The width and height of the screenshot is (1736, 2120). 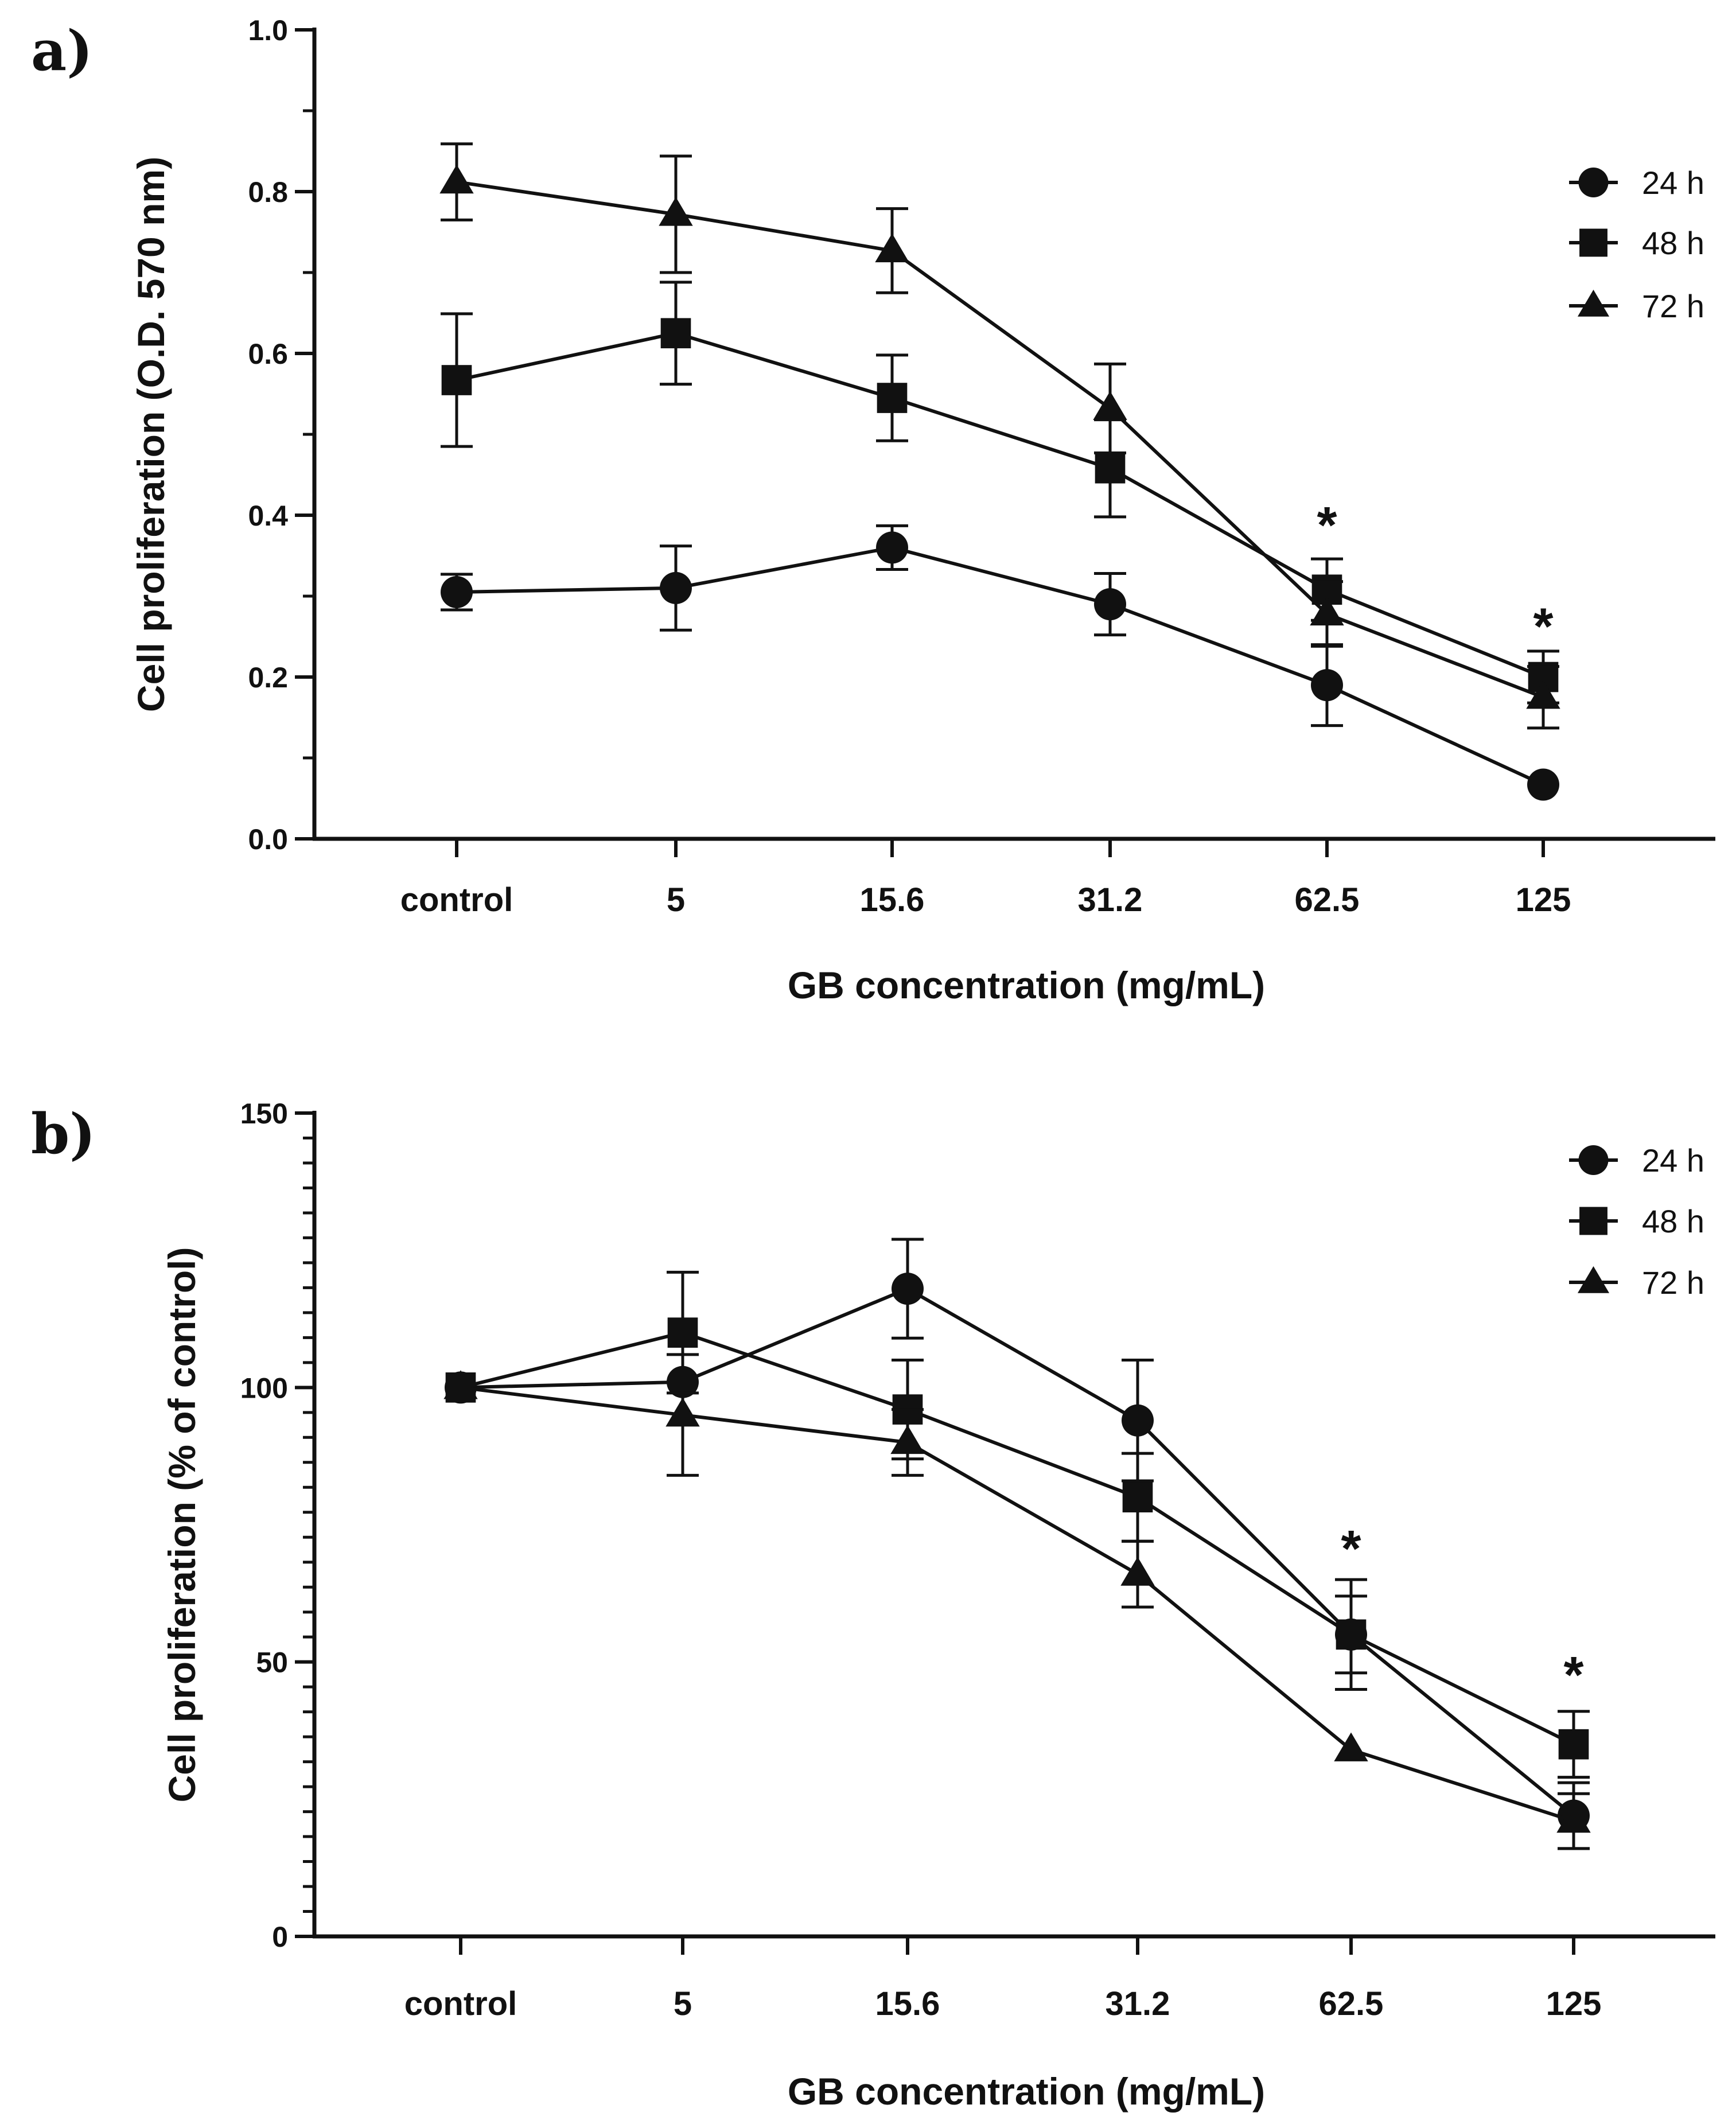 I want to click on y-tick-label: 0.6, so click(x=268, y=354).